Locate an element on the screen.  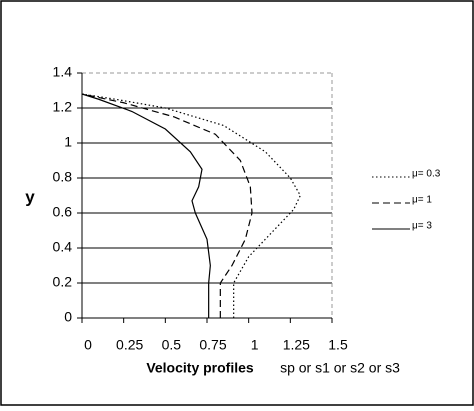
x-axis-label-2: sp or s1 or s2 or s3 is located at coordinates (340, 368).